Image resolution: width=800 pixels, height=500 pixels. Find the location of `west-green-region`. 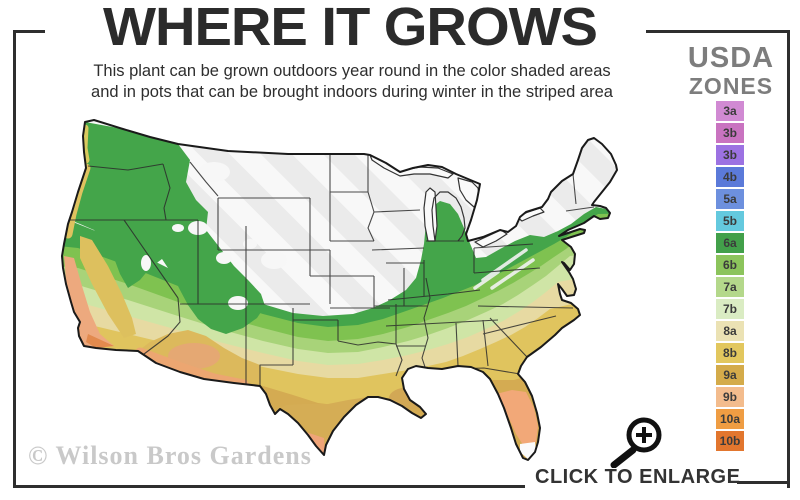

west-green-region is located at coordinates (167, 228).